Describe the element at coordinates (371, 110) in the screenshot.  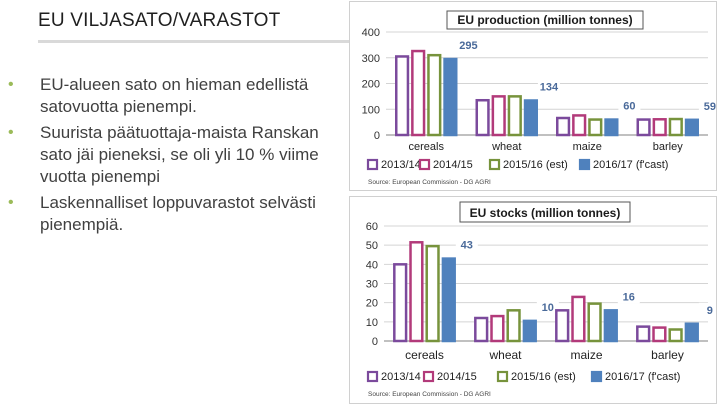
I see `y-tick-label: 100` at that location.